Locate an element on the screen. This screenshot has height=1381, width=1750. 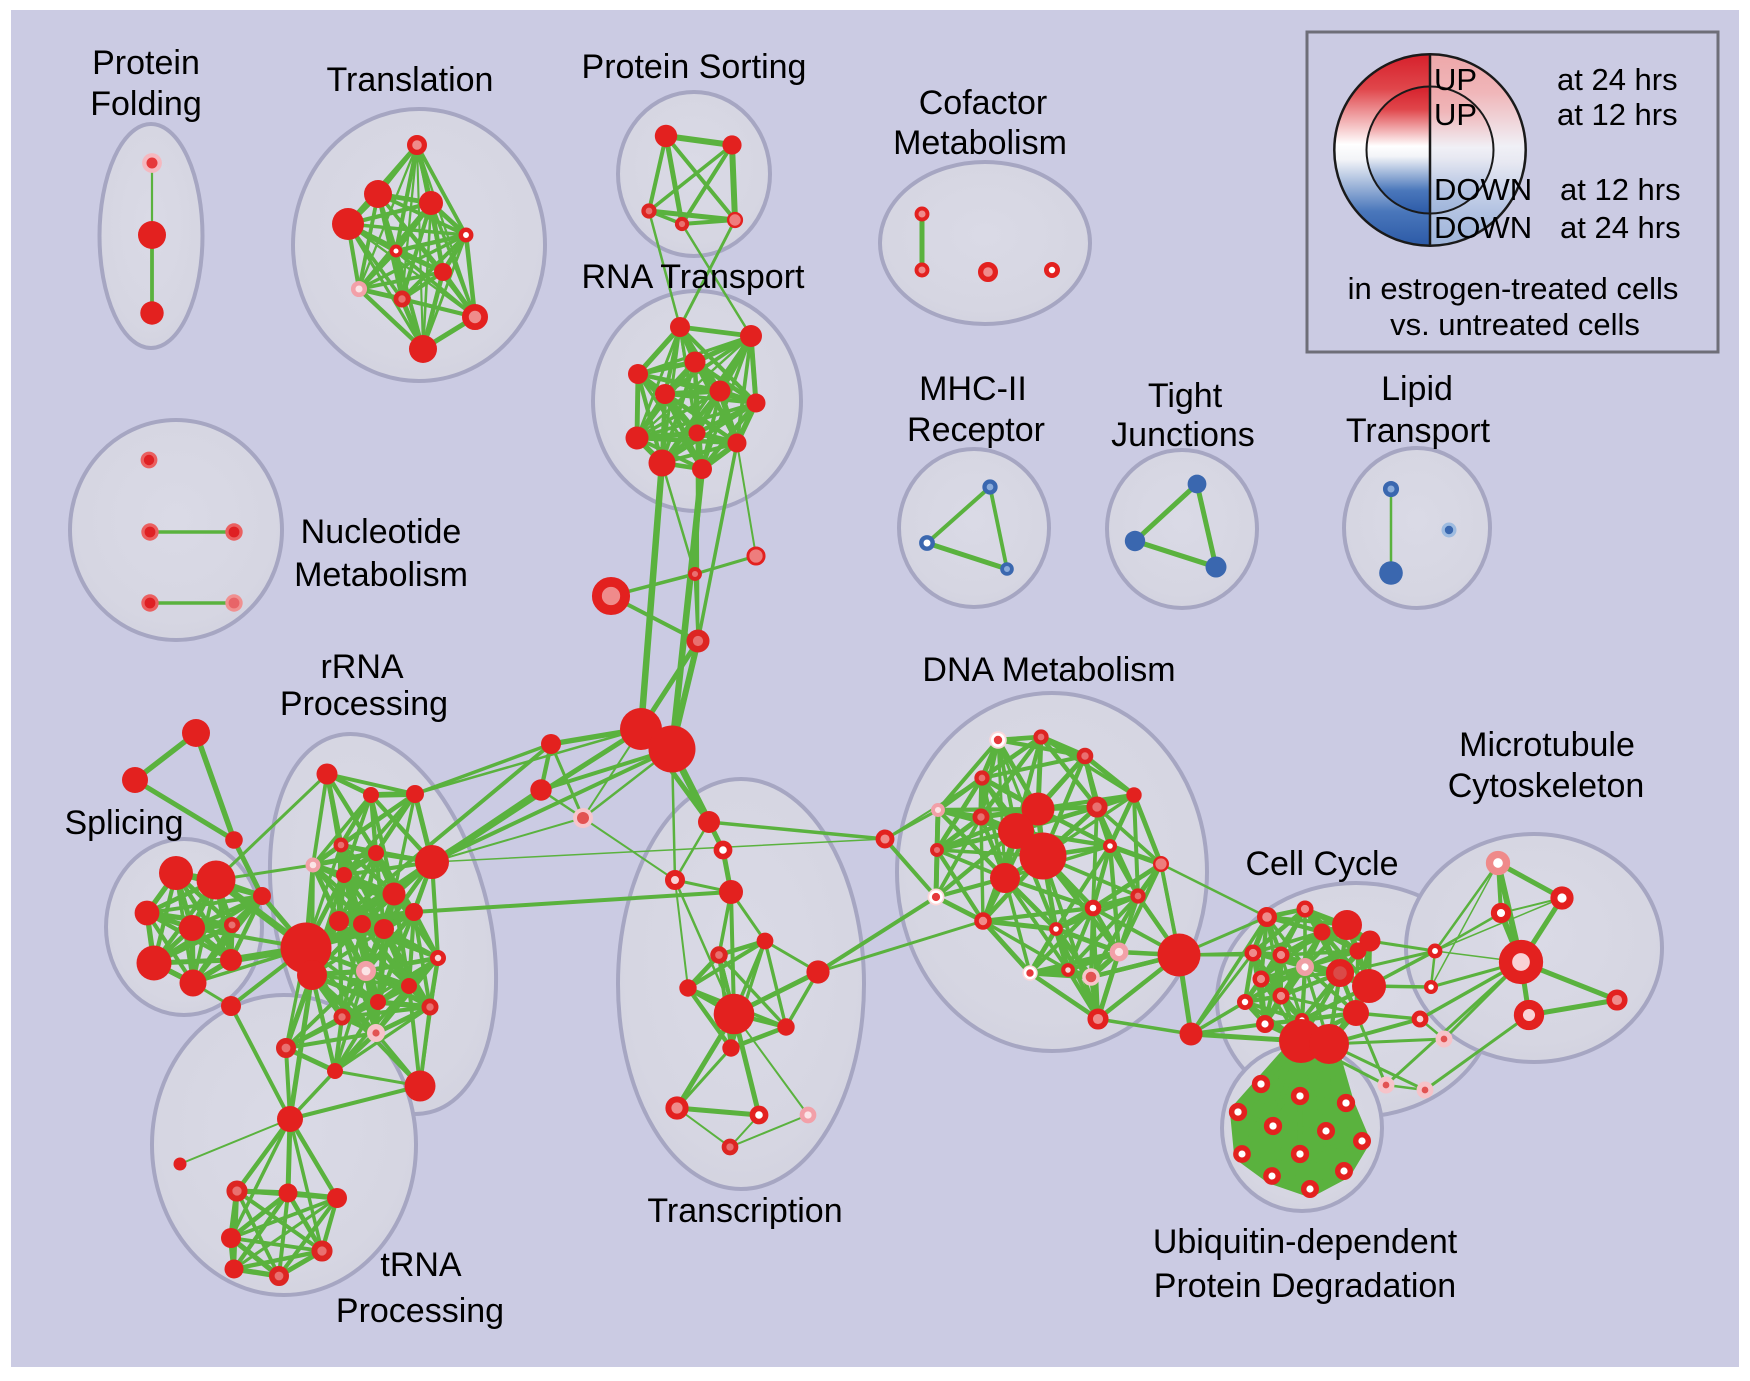
svg-text: Protein is located at coordinates (146, 63).